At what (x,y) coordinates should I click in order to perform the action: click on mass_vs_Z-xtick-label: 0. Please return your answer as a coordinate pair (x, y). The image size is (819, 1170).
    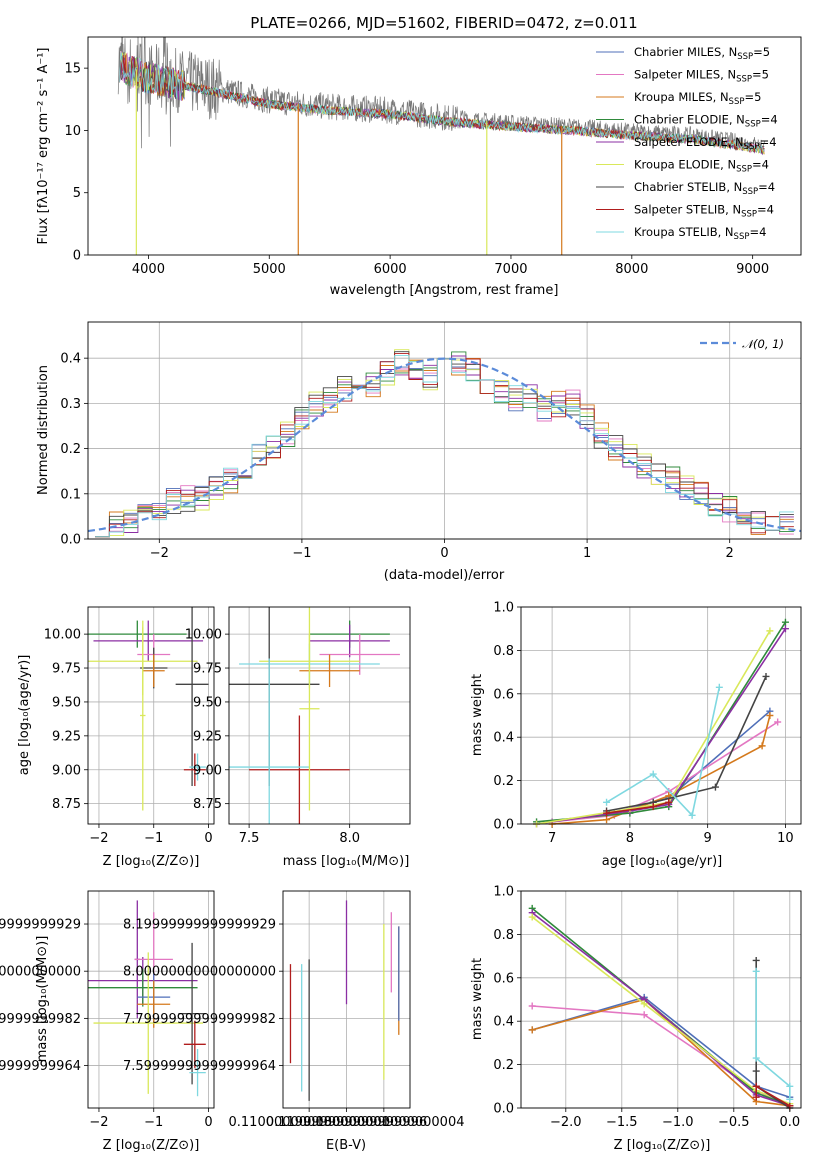
    Looking at the image, I should click on (208, 1122).